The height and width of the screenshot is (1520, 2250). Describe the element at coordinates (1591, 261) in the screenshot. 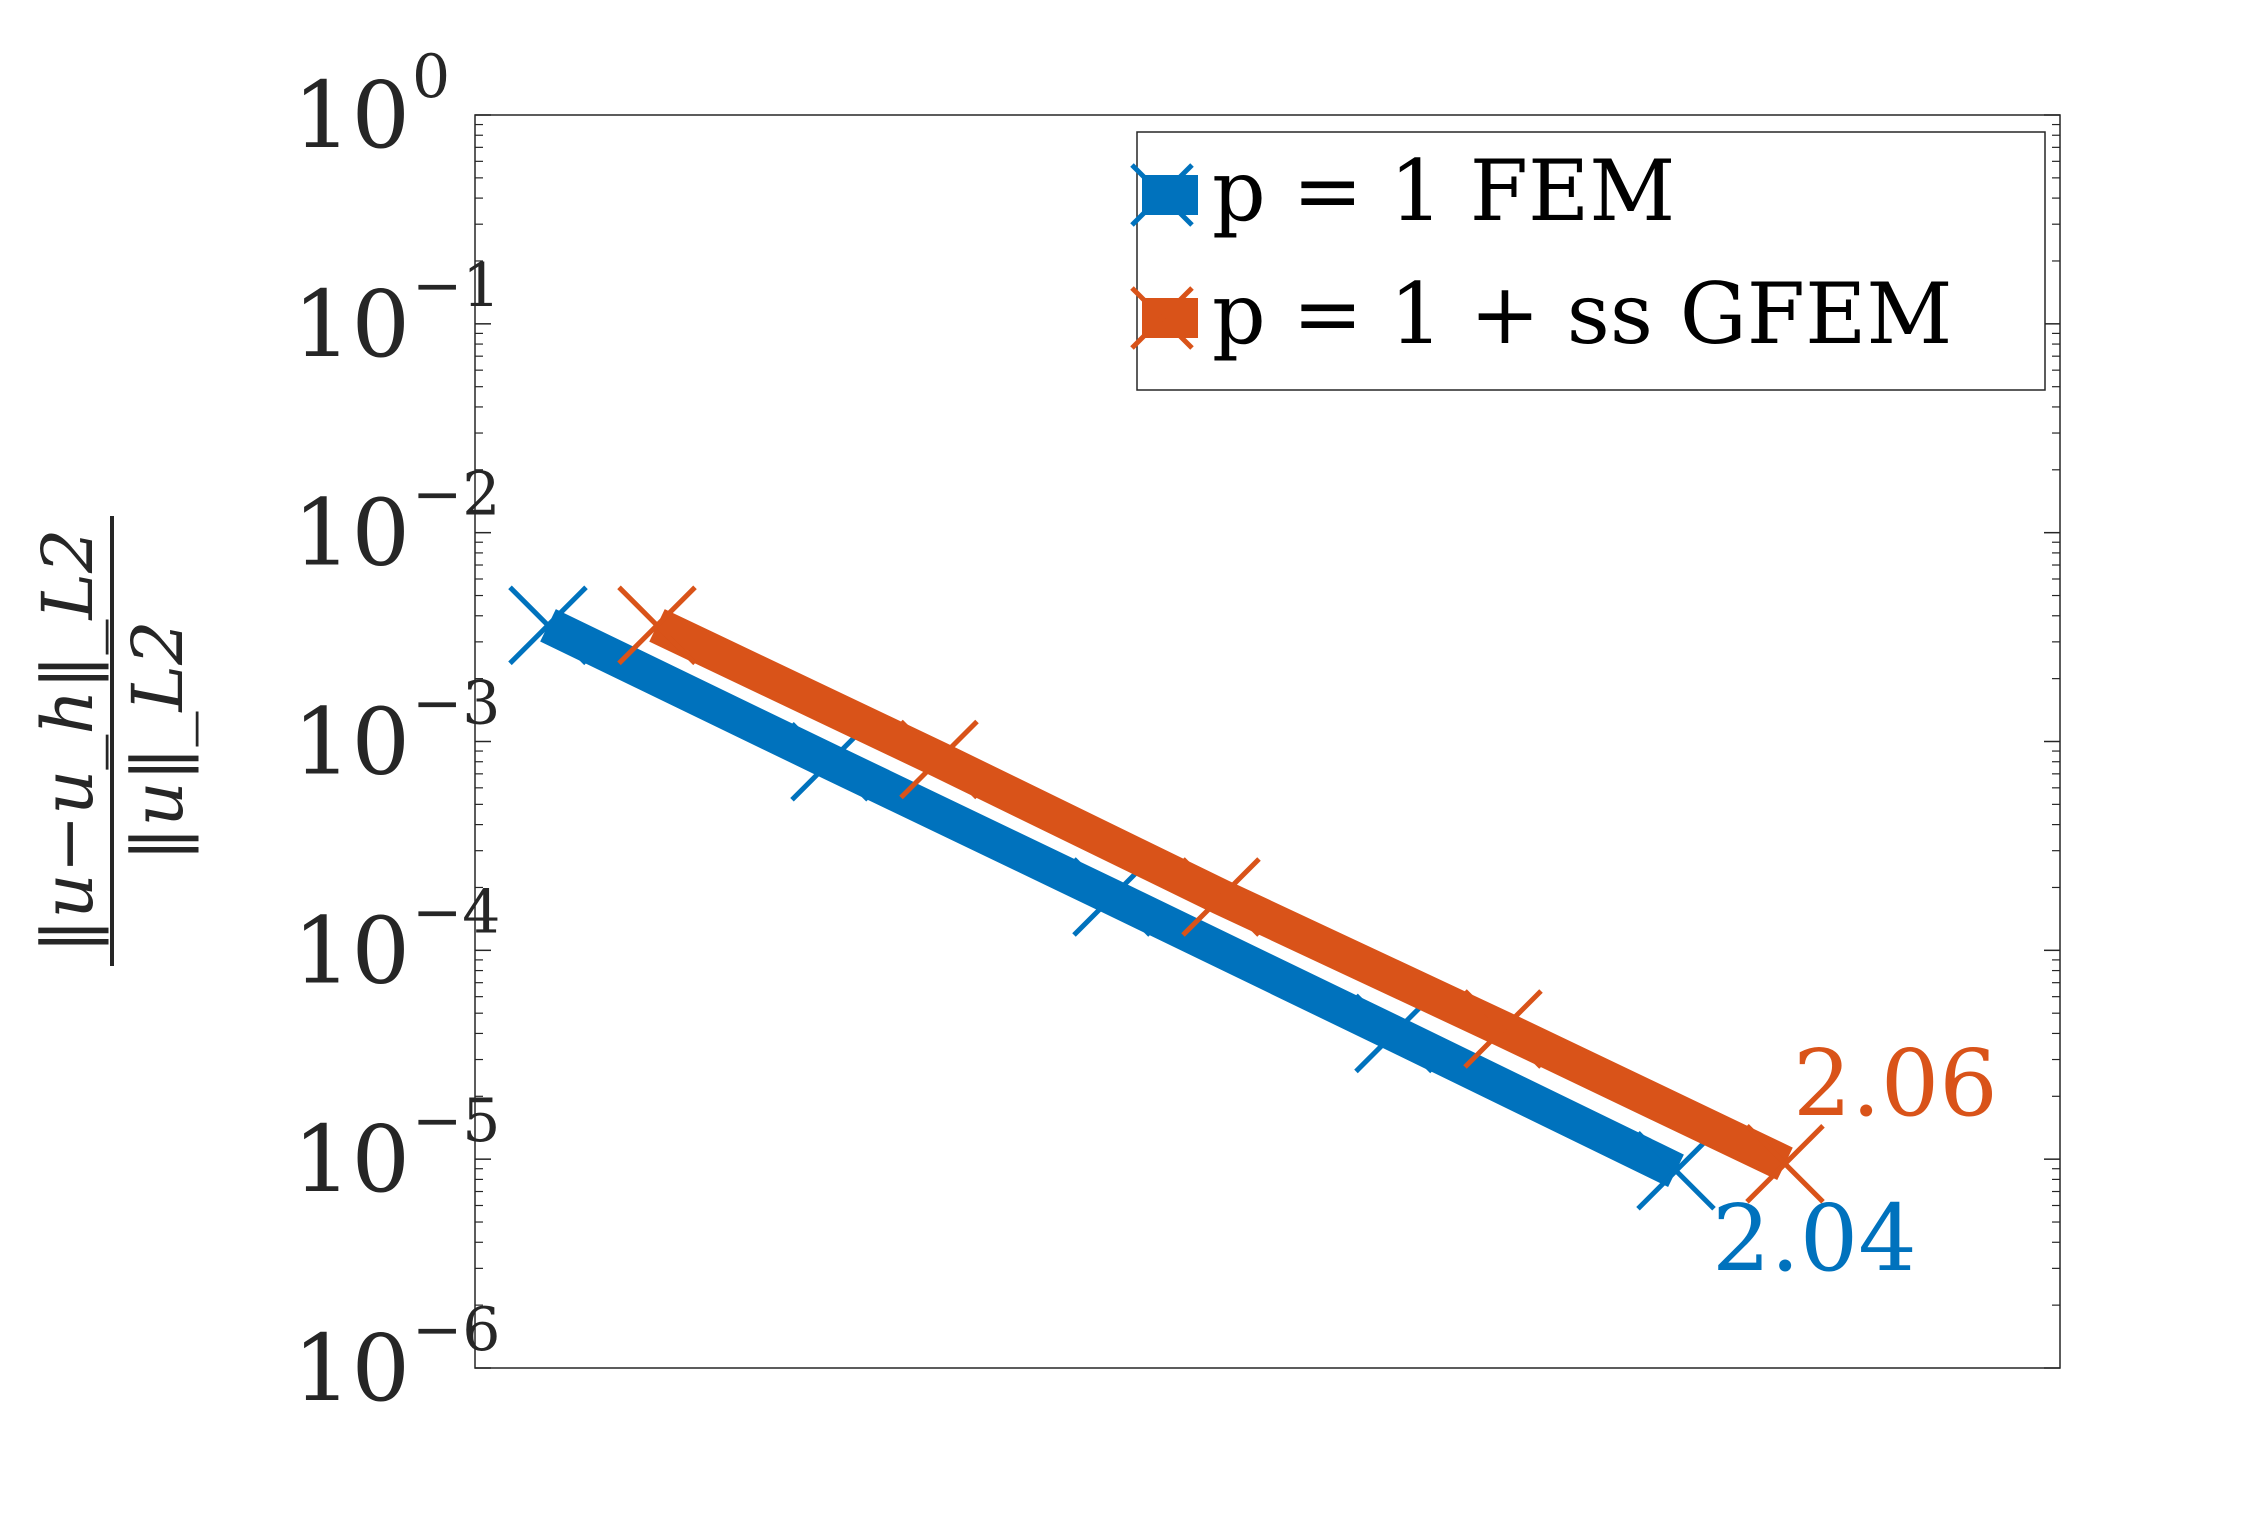

I see `legend-box` at that location.